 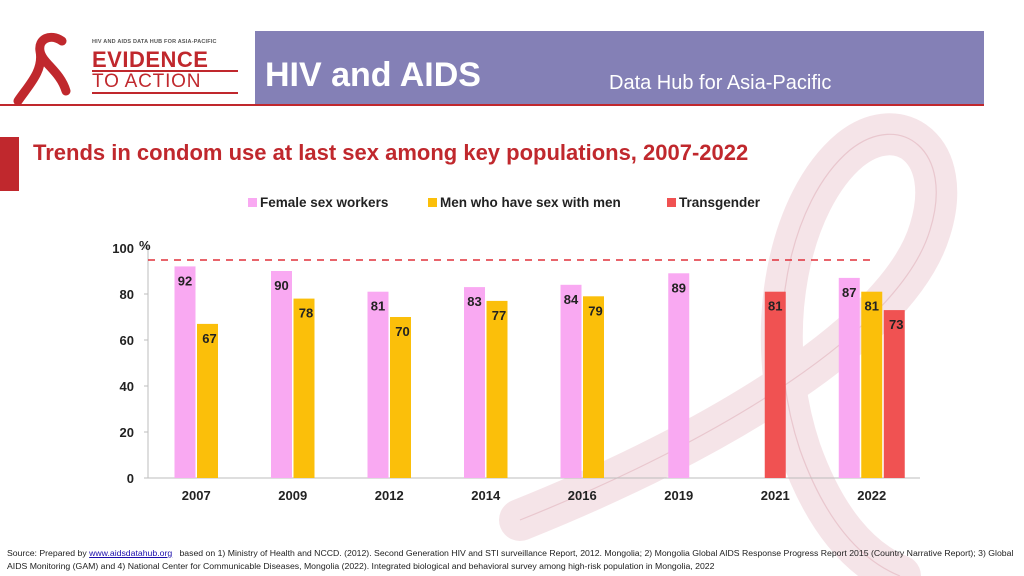 I want to click on y-unit-label: %, so click(x=145, y=245).